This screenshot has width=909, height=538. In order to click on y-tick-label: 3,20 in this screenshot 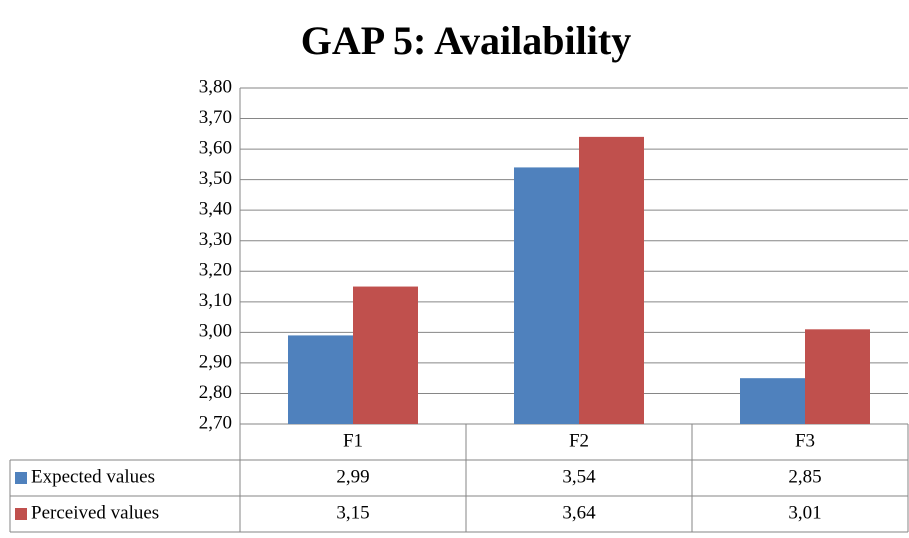, I will do `click(215, 270)`.